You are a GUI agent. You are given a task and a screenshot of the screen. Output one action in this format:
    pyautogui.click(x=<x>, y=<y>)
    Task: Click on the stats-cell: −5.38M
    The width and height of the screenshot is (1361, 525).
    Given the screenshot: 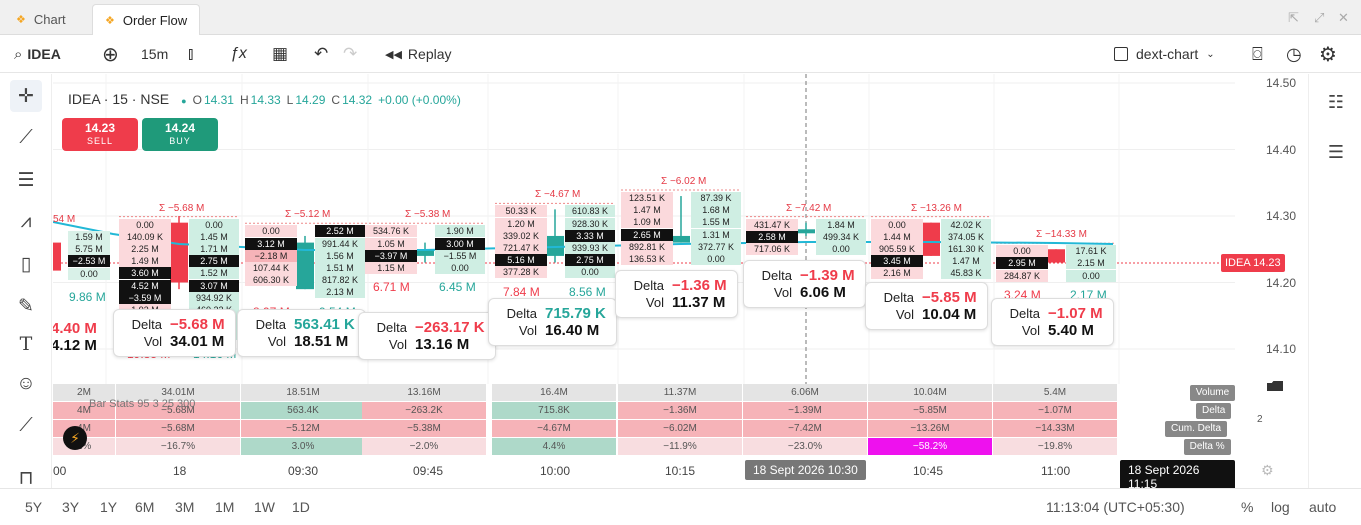 What is the action you would take?
    pyautogui.click(x=424, y=428)
    